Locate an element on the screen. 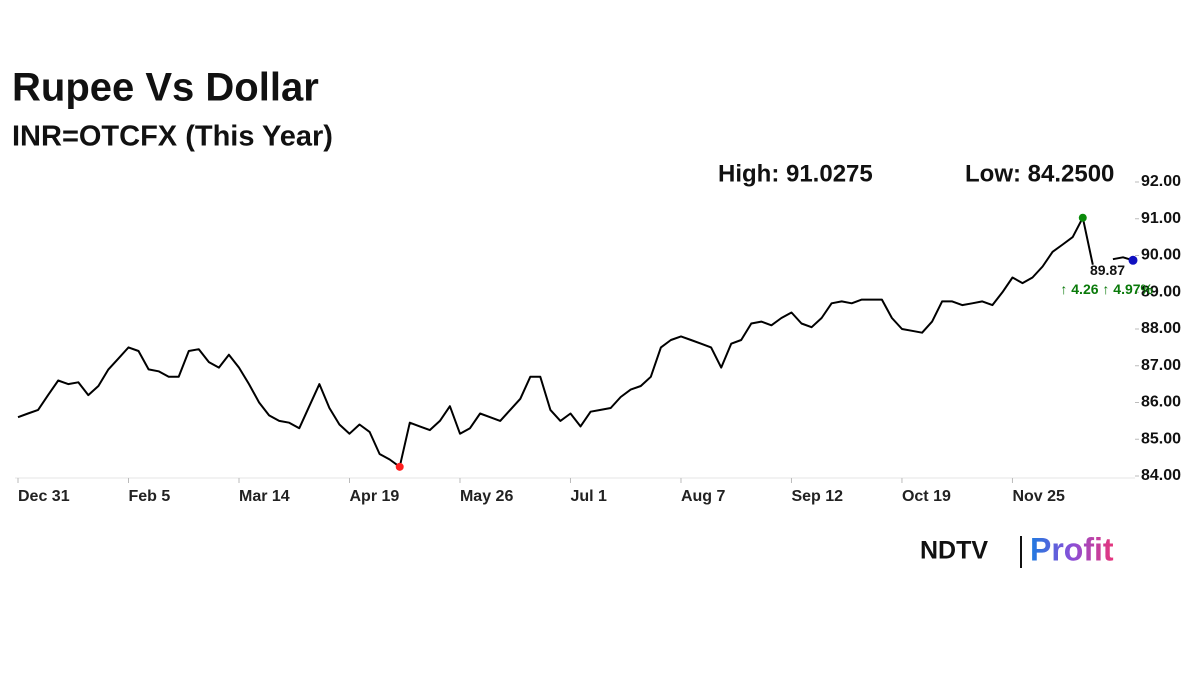 This screenshot has height=675, width=1200. x-tick-label: Apr 19 is located at coordinates (374, 496).